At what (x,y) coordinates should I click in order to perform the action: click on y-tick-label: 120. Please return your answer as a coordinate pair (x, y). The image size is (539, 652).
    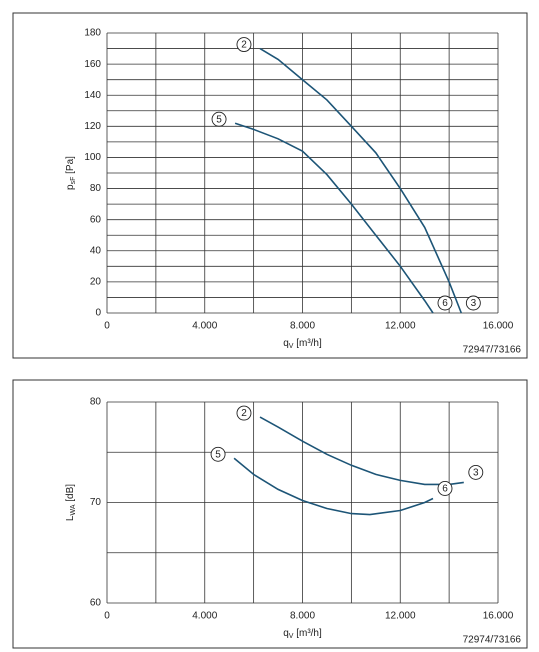
    Looking at the image, I should click on (92, 126).